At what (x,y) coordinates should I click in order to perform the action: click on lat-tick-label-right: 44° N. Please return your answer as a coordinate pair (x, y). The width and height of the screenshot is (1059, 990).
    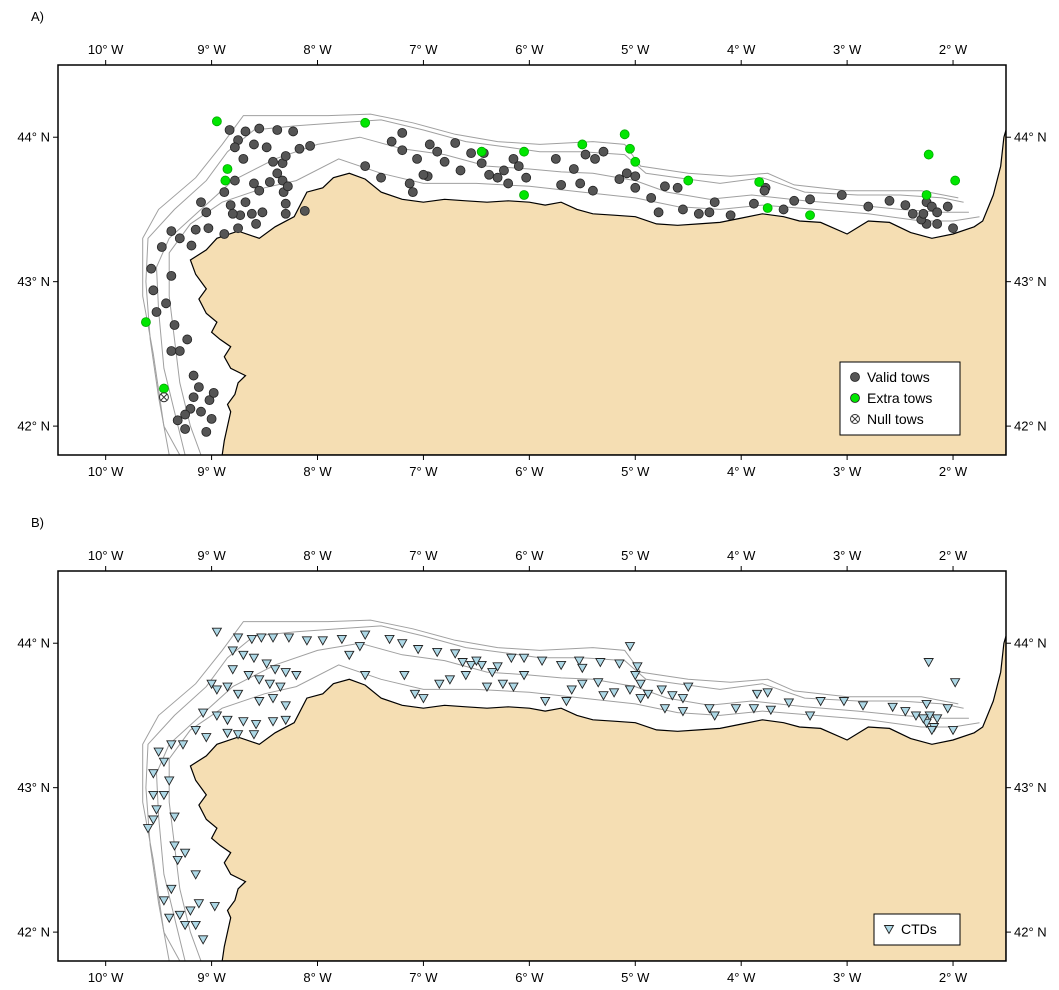
    Looking at the image, I should click on (1030, 137).